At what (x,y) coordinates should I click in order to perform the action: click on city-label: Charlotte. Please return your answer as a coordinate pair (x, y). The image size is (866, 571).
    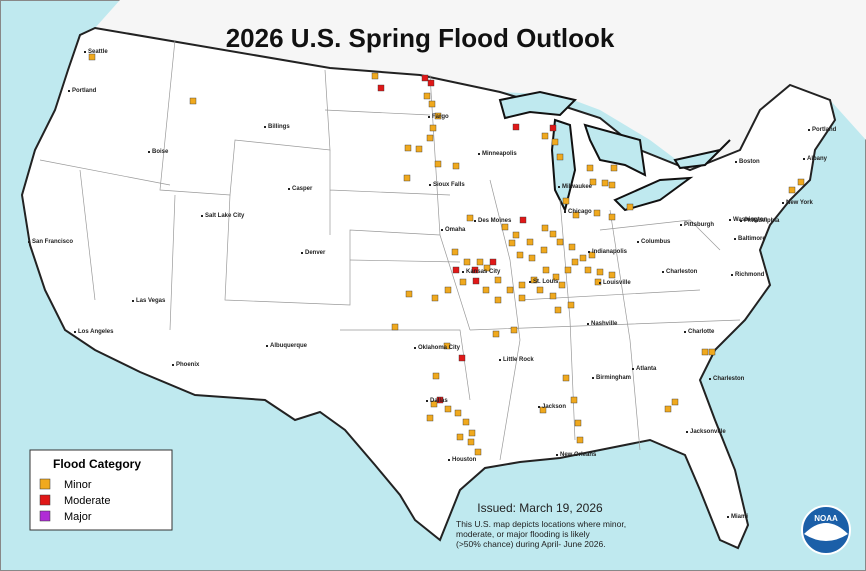
    Looking at the image, I should click on (701, 332).